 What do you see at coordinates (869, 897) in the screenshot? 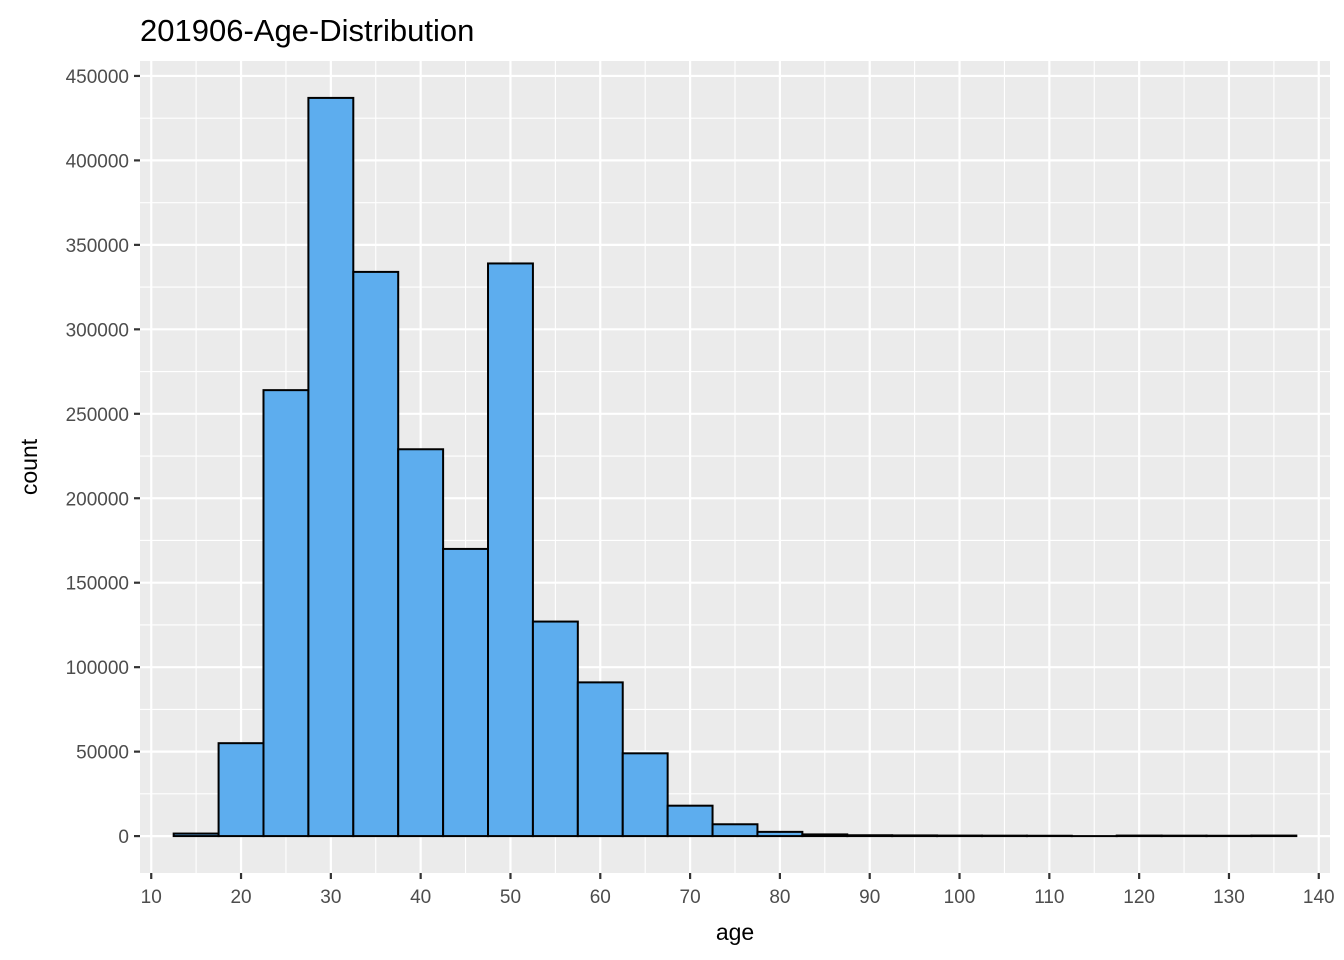
I see `x-tick-label: 90` at bounding box center [869, 897].